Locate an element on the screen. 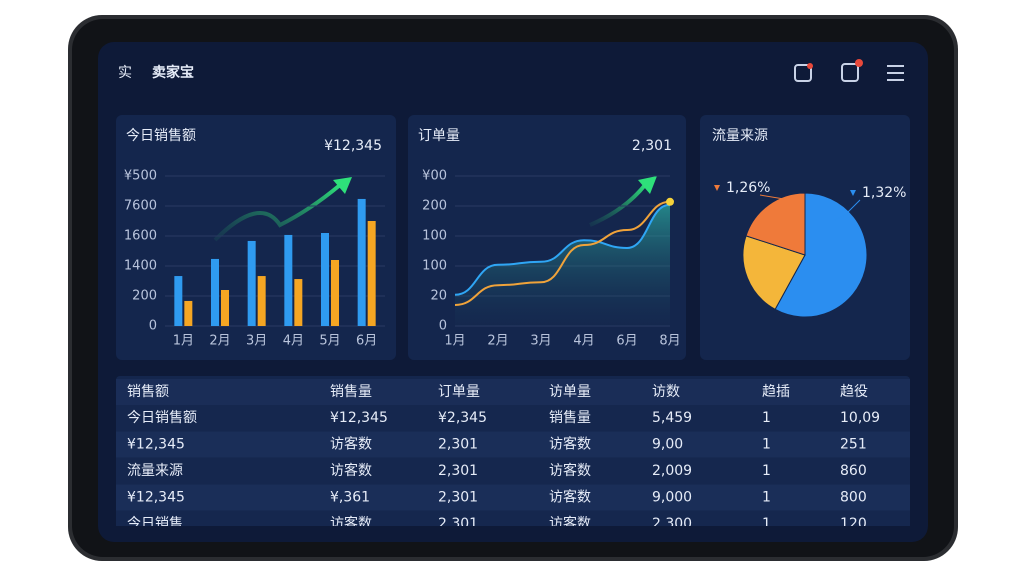  table-cell: ¥,361 is located at coordinates (350, 498).